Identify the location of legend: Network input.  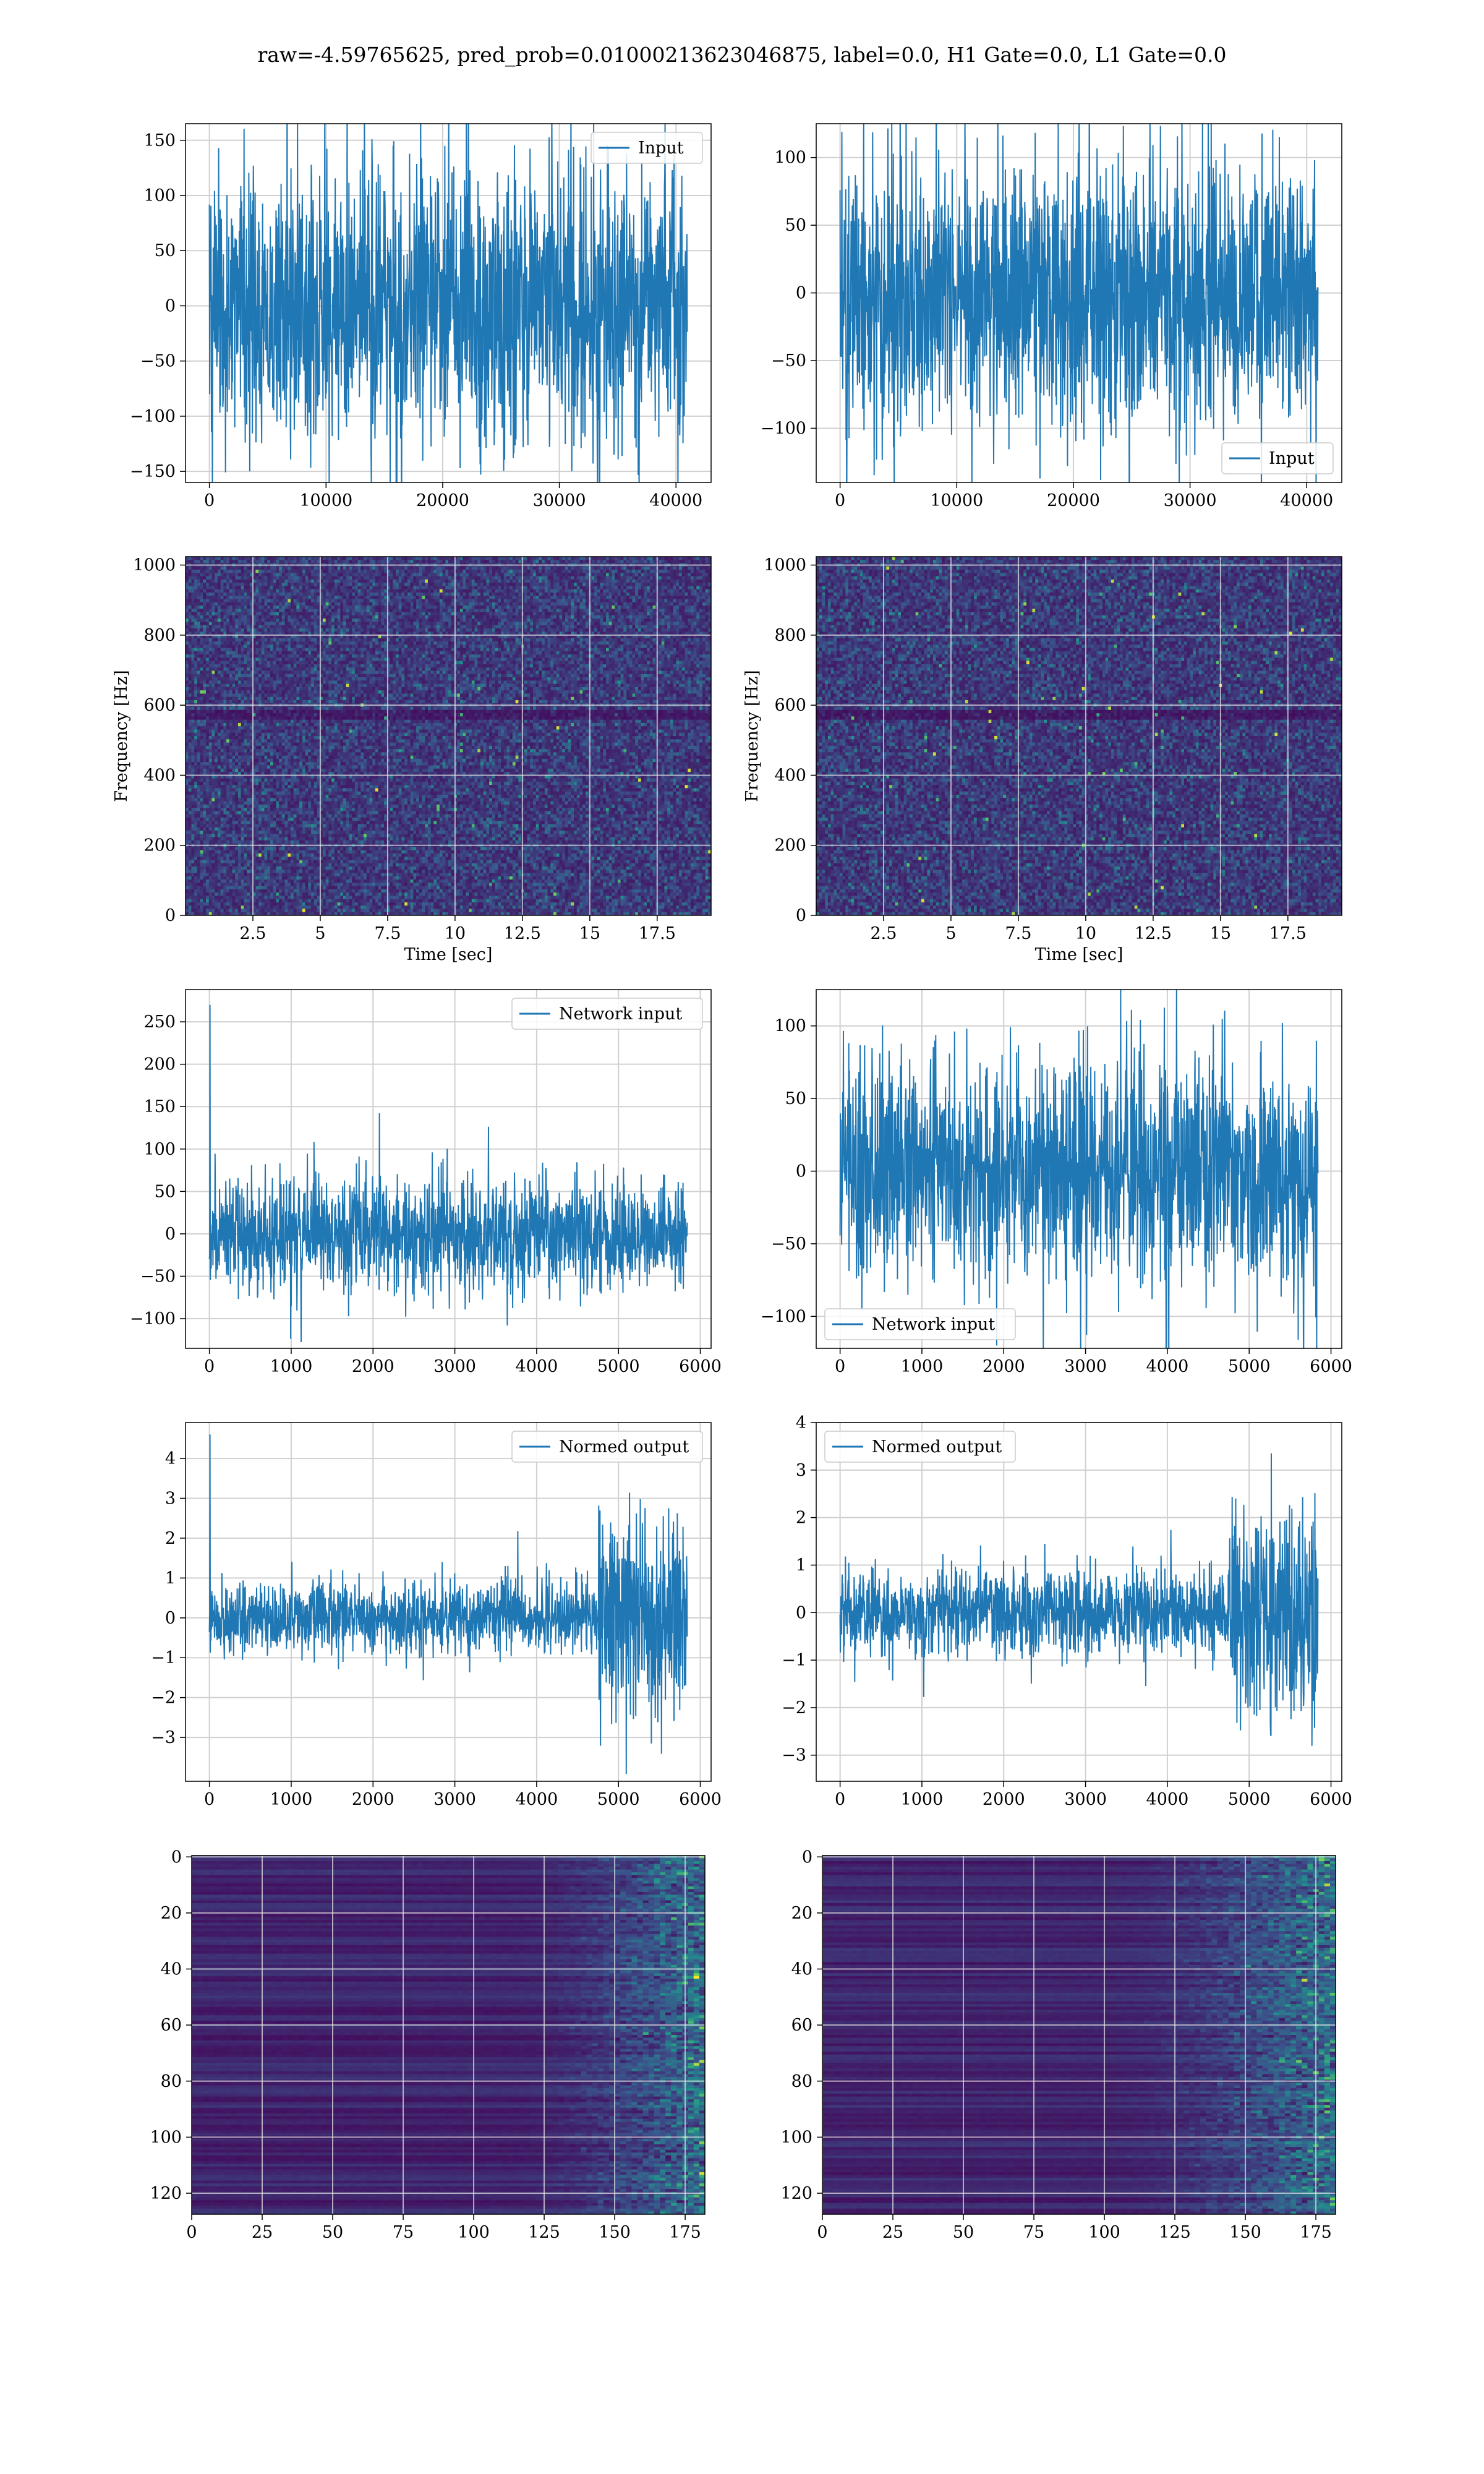
(920, 1324).